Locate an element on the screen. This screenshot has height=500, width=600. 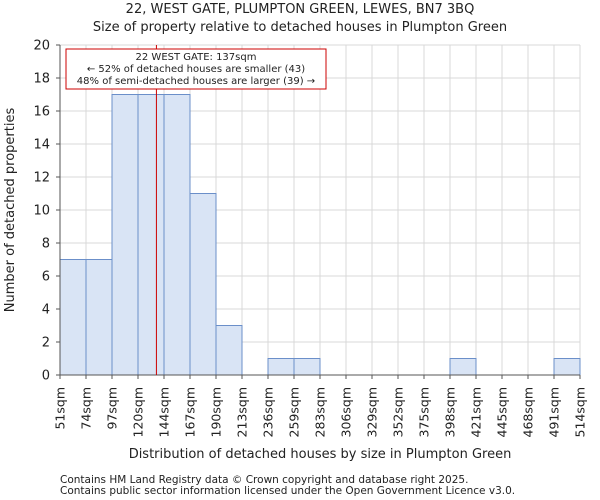
x-tick-label: 375sqm is located at coordinates (424, 412).